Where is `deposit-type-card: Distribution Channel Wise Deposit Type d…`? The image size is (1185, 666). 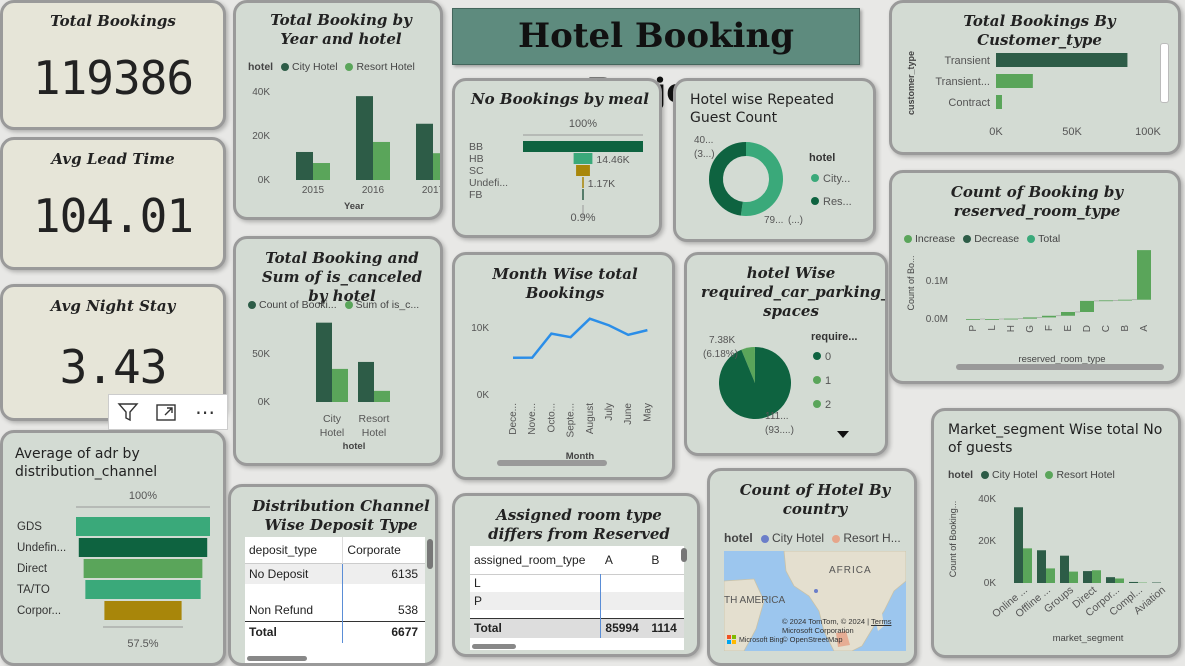 deposit-type-card: Distribution Channel Wise Deposit Type d… is located at coordinates (333, 575).